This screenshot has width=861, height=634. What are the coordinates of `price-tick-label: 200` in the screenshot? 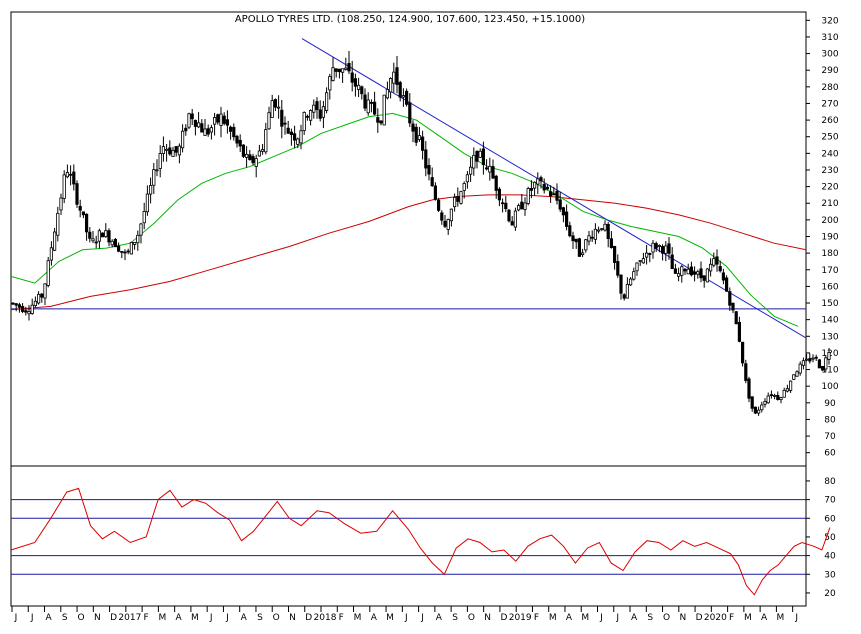 It's located at (829, 221).